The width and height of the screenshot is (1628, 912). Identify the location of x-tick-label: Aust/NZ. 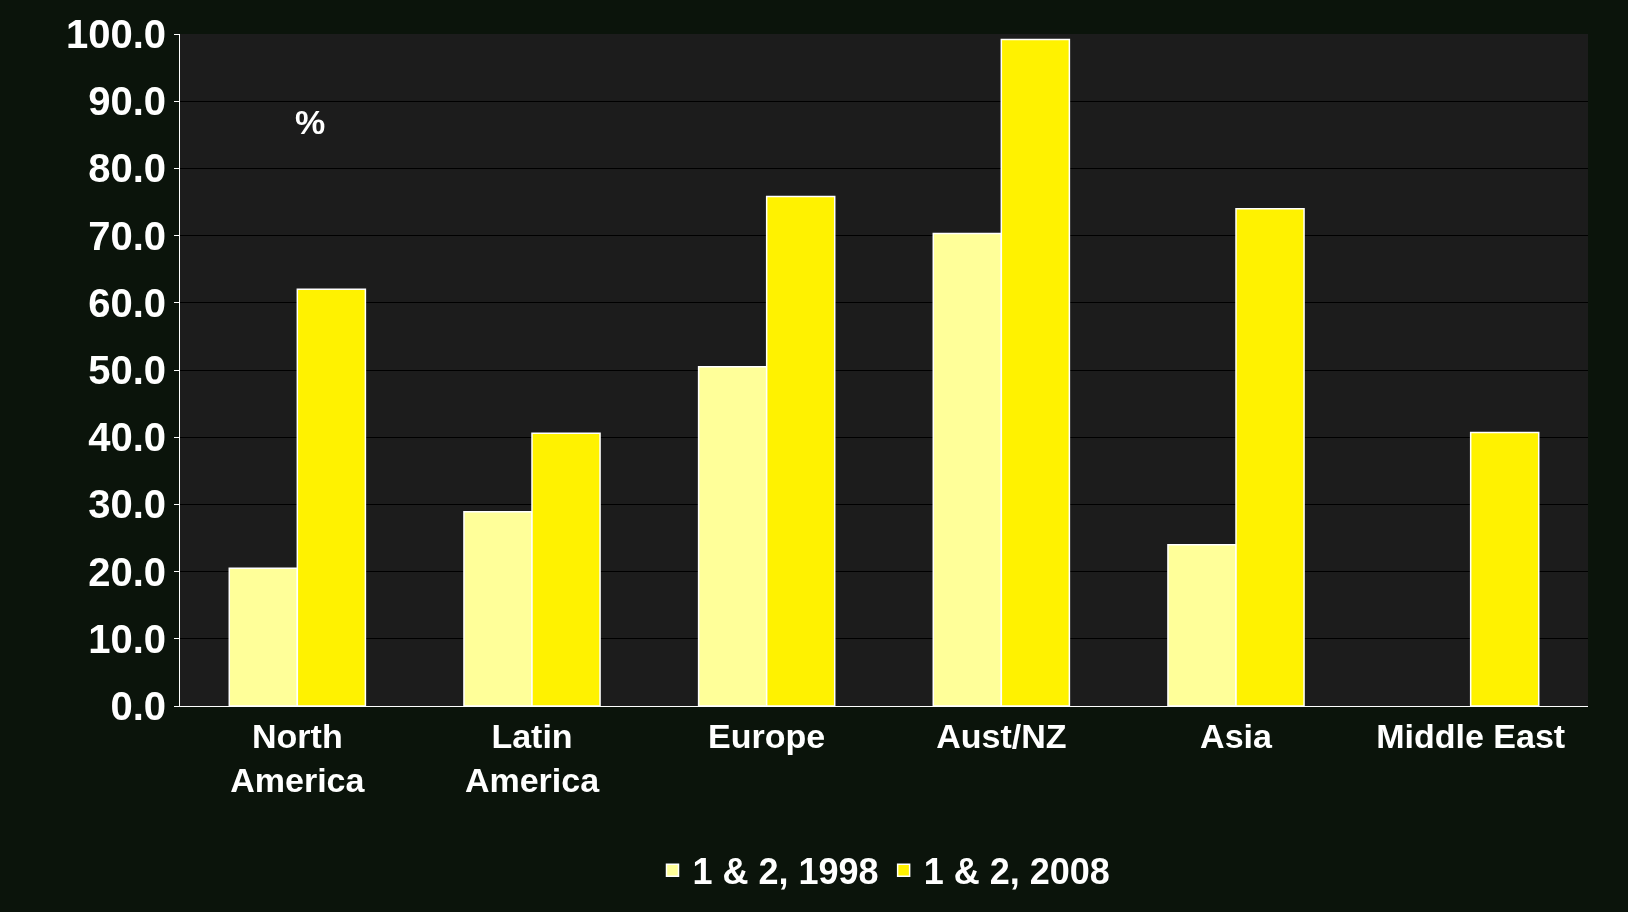
(1001, 735).